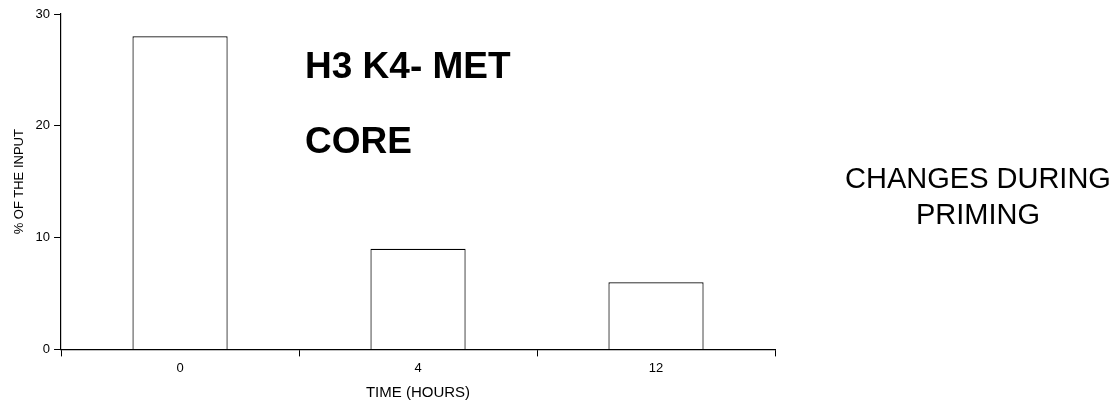 The height and width of the screenshot is (414, 1120). Describe the element at coordinates (408, 103) in the screenshot. I see `text: H3 K4- MET CORE` at that location.